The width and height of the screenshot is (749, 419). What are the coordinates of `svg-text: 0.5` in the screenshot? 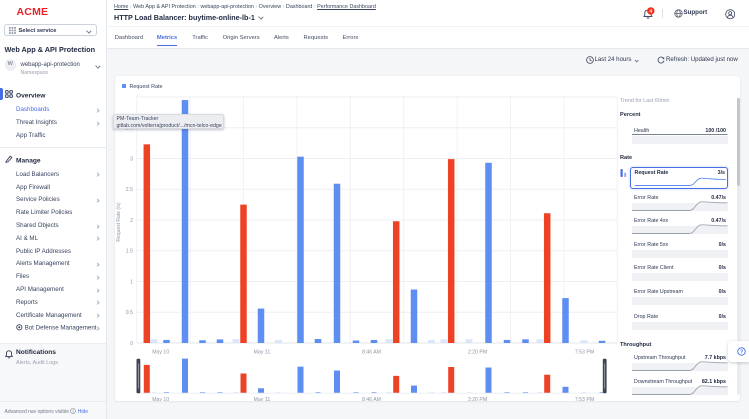 It's located at (129, 313).